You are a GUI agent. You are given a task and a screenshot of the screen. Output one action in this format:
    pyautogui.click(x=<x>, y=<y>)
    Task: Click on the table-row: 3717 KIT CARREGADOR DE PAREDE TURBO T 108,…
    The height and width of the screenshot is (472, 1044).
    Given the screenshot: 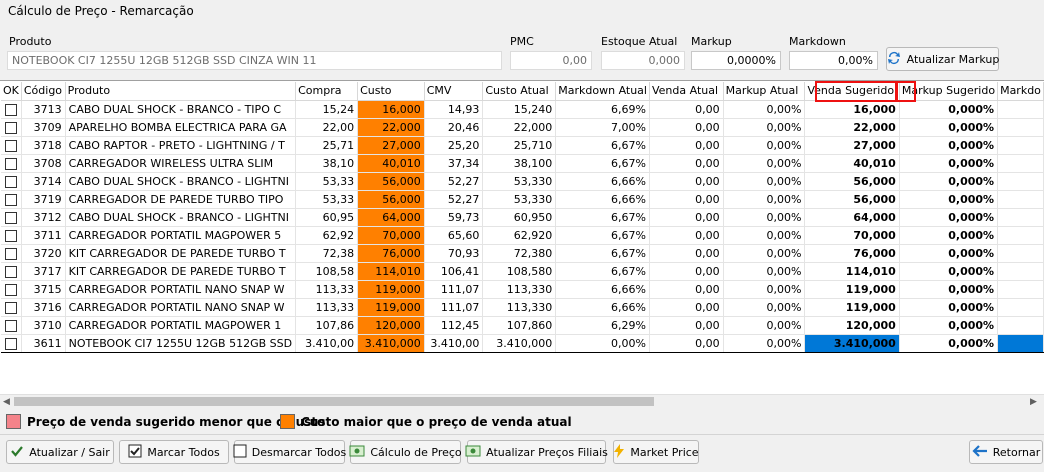 What is the action you would take?
    pyautogui.click(x=522, y=271)
    